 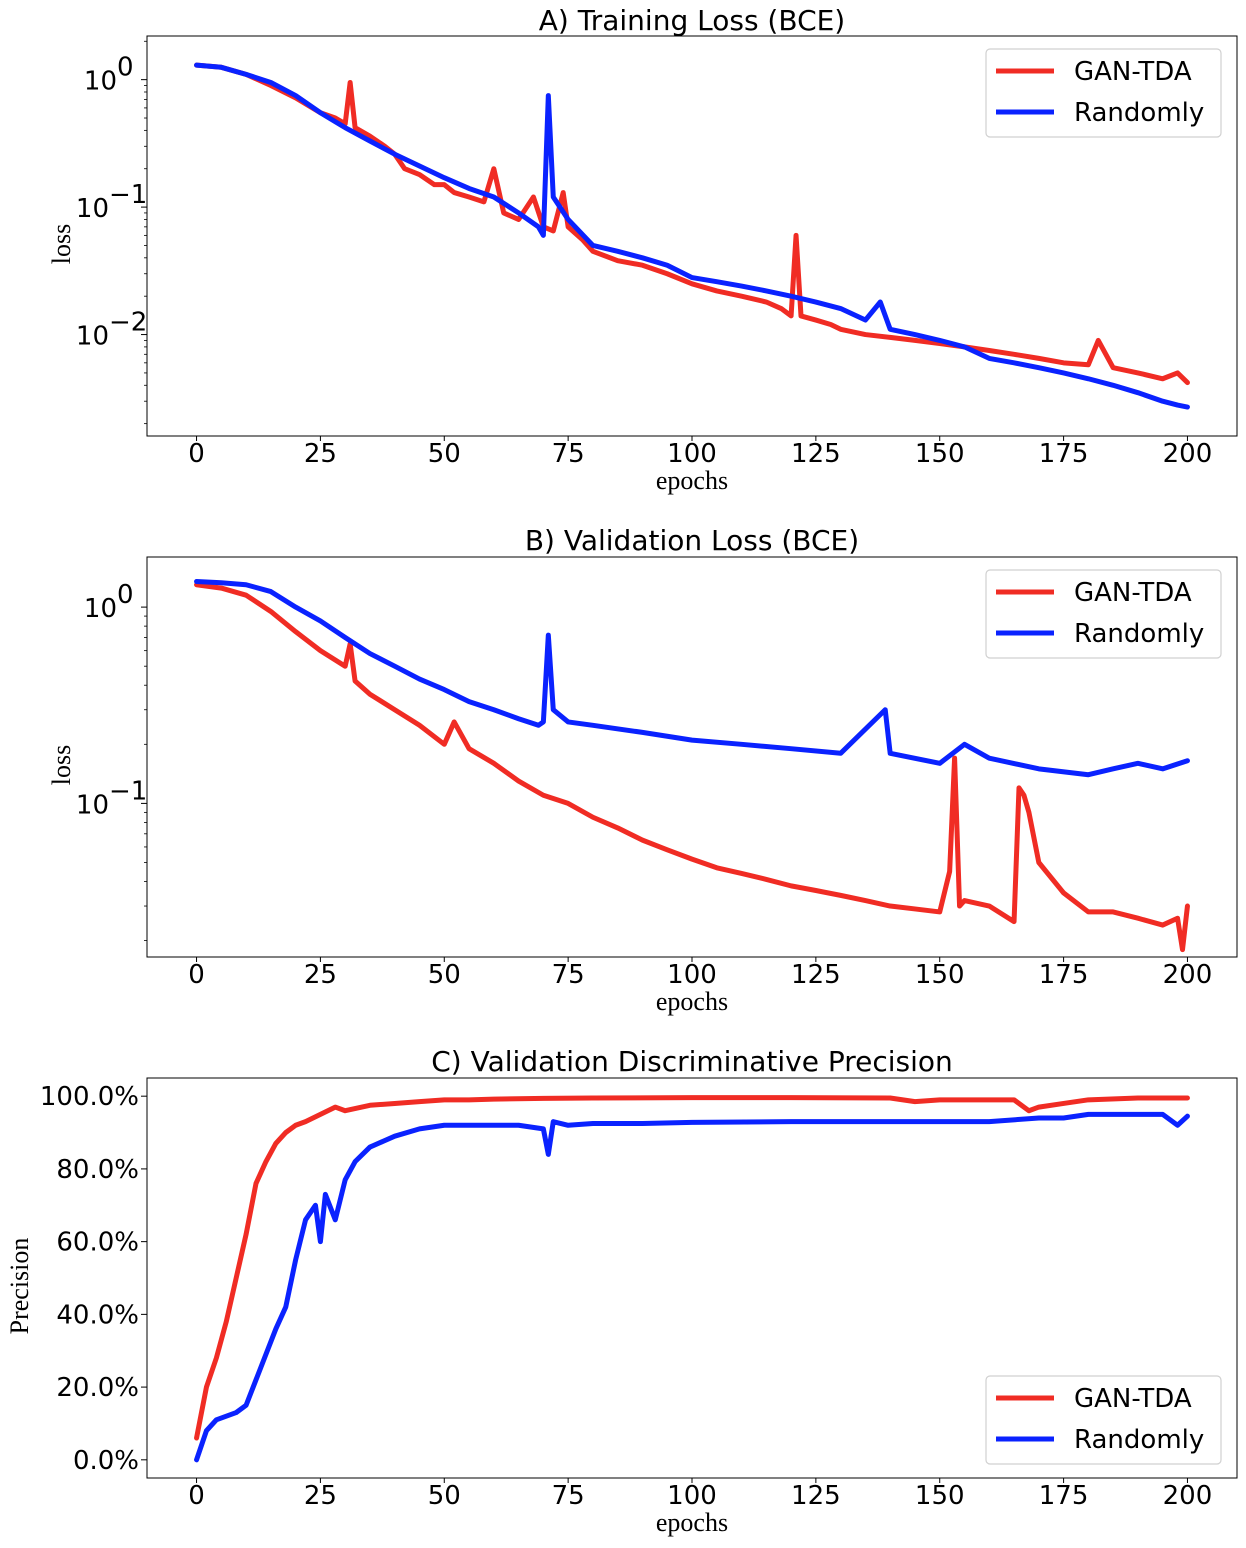 What do you see at coordinates (692, 20) in the screenshot?
I see `chart-title: A) Training Loss (BCE)` at bounding box center [692, 20].